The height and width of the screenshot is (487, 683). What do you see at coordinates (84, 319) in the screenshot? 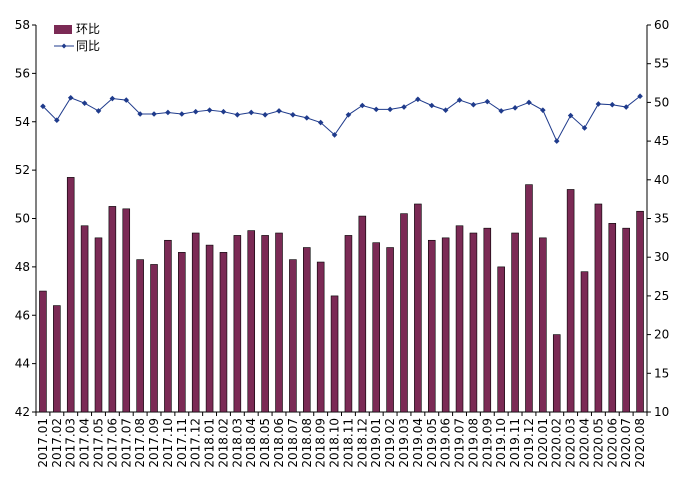
I see `bar-2017.04` at bounding box center [84, 319].